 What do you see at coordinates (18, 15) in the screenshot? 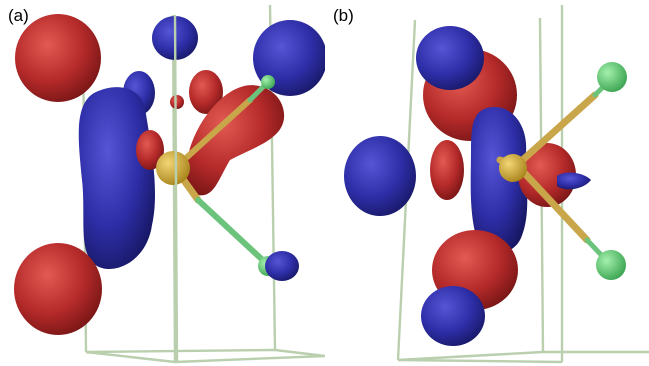
I see `panel-label-a: (a)` at bounding box center [18, 15].